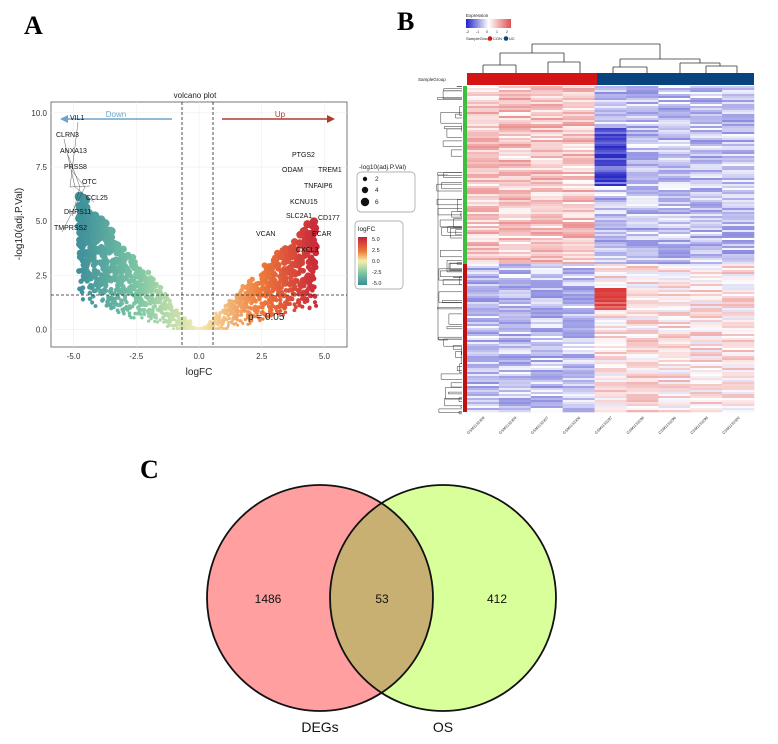  Describe the element at coordinates (307, 250) in the screenshot. I see `gene-label: CXCL3` at that location.